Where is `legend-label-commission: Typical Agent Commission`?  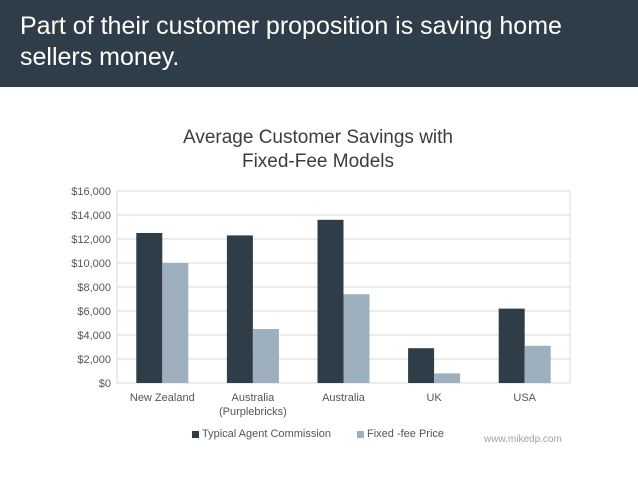
legend-label-commission: Typical Agent Commission is located at coordinates (266, 434).